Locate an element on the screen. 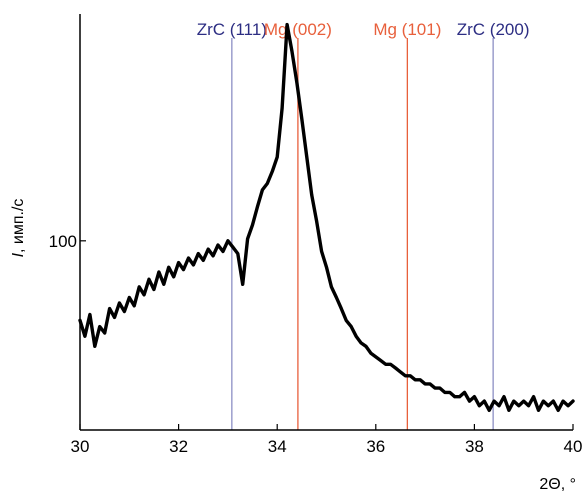  x-tick-label-1: 32 is located at coordinates (178, 446).